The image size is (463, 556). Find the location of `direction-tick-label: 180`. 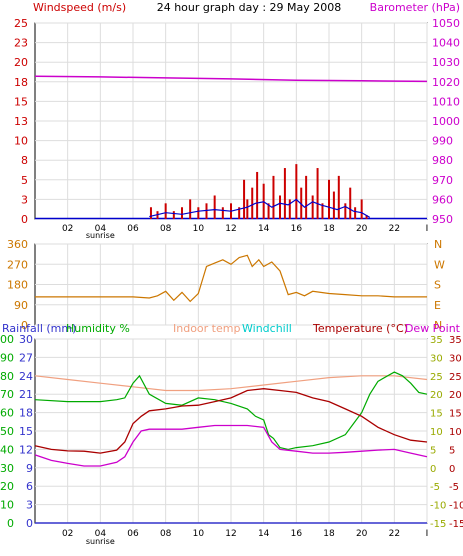

direction-tick-label: 180 is located at coordinates (17, 285).